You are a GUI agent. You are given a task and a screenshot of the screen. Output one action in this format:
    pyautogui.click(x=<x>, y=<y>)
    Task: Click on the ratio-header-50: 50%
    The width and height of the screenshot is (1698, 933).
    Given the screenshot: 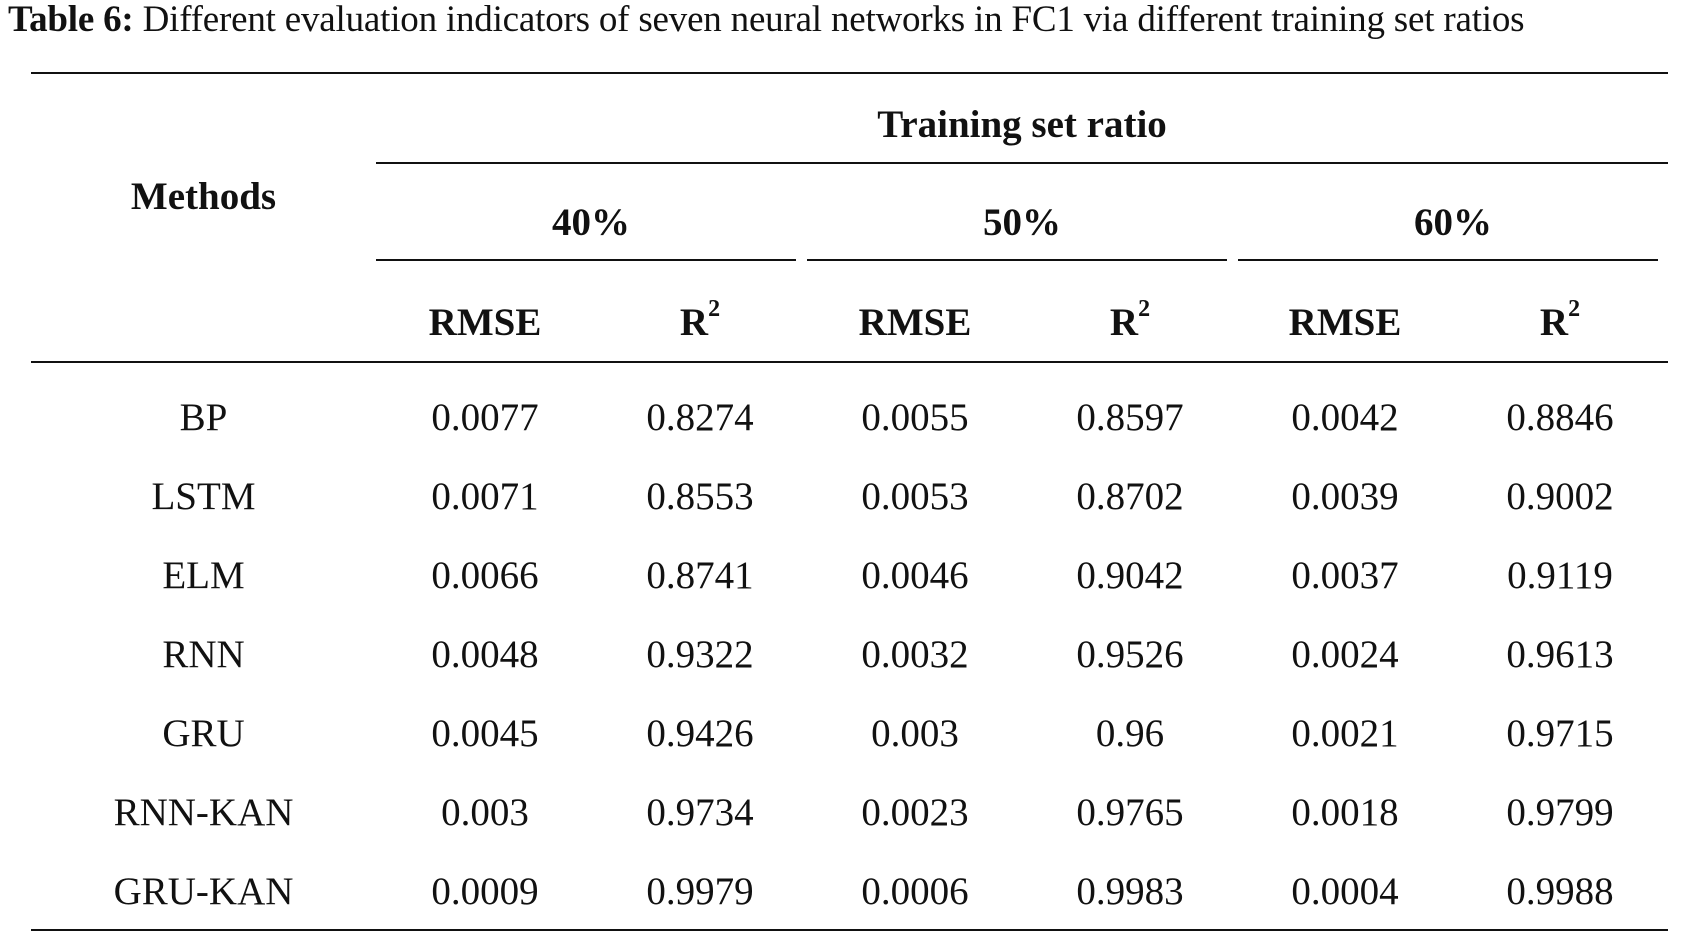 What is the action you would take?
    pyautogui.click(x=1022, y=222)
    